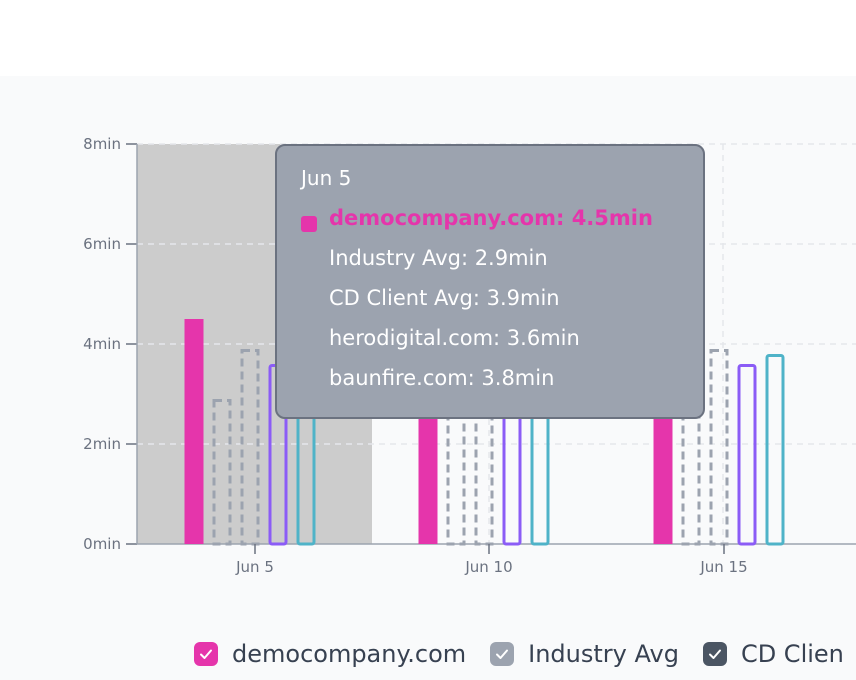 Image resolution: width=856 pixels, height=680 pixels. Describe the element at coordinates (102, 144) in the screenshot. I see `y-tick-label: 8min` at that location.